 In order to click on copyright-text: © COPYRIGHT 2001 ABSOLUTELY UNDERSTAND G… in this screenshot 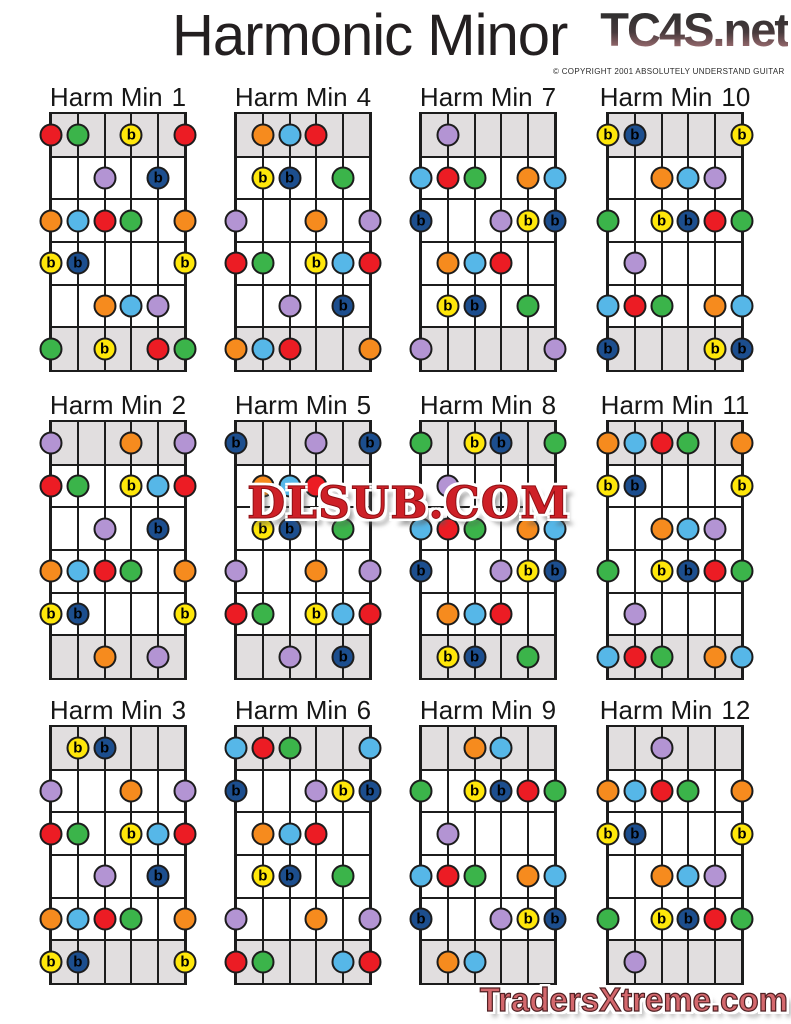, I will do `click(669, 71)`.